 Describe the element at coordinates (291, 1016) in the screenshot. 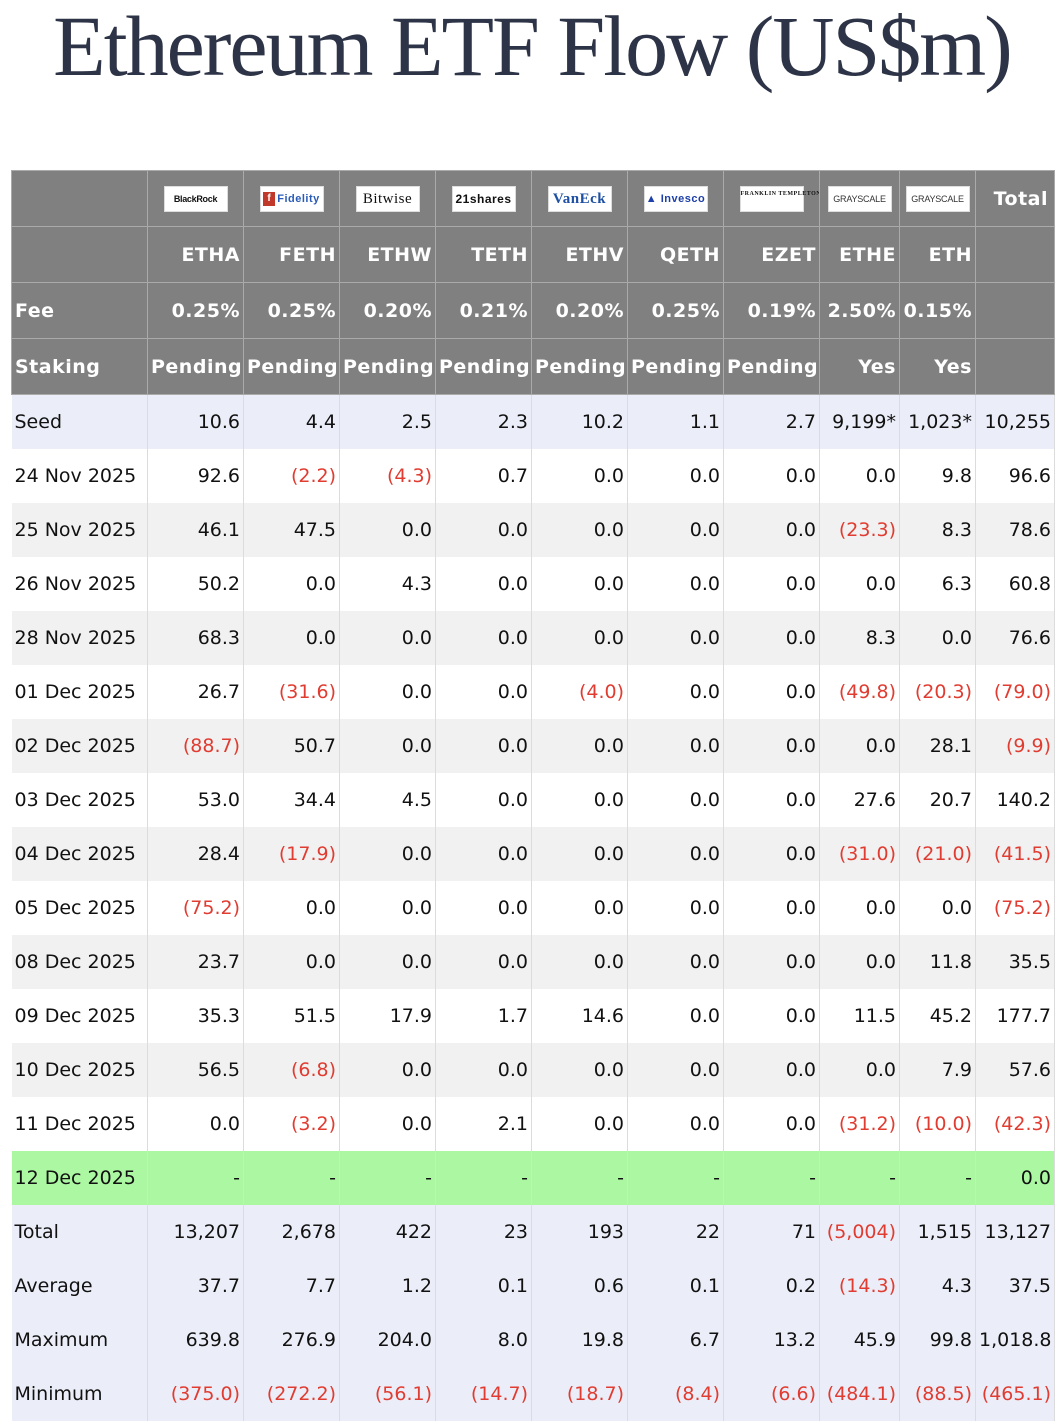

I see `flow-cell: 51.5` at that location.